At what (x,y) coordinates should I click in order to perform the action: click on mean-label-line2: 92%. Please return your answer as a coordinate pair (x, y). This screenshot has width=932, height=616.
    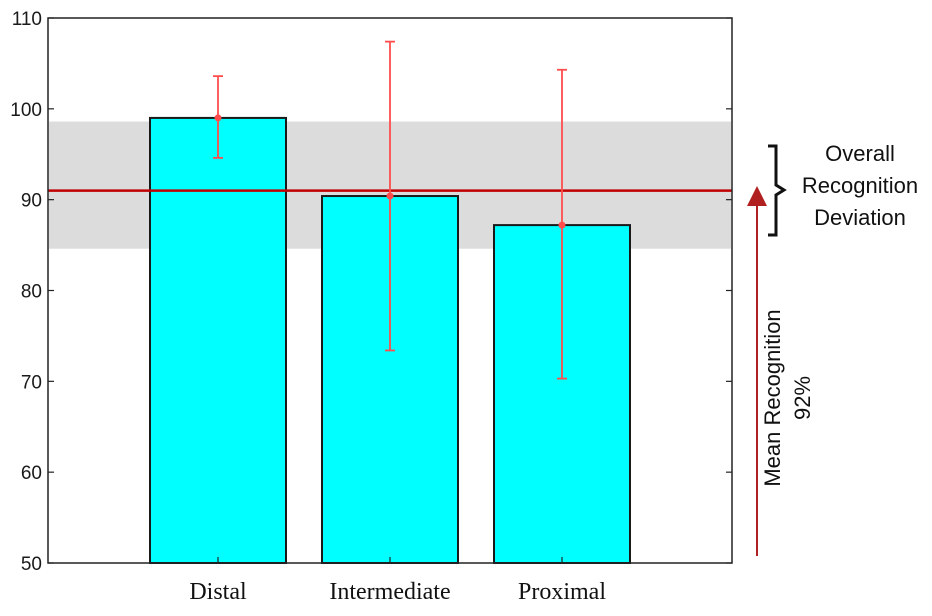
    Looking at the image, I should click on (802, 398).